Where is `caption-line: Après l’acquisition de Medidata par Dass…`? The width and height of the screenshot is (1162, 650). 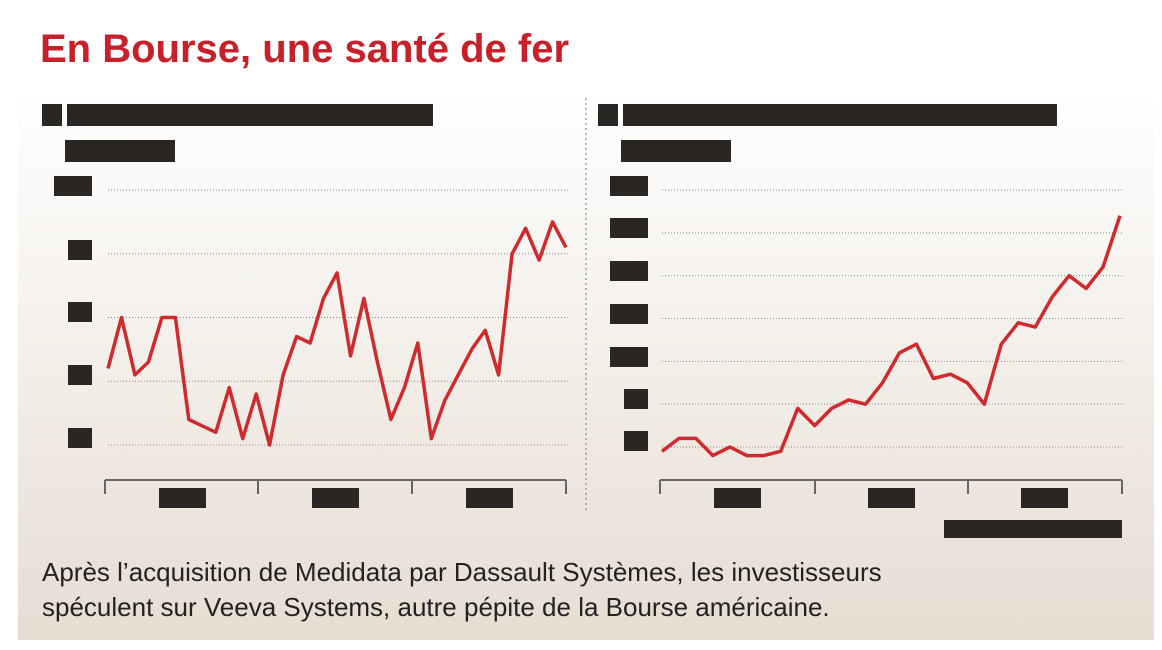
caption-line: Après l’acquisition de Medidata par Dass… is located at coordinates (462, 572).